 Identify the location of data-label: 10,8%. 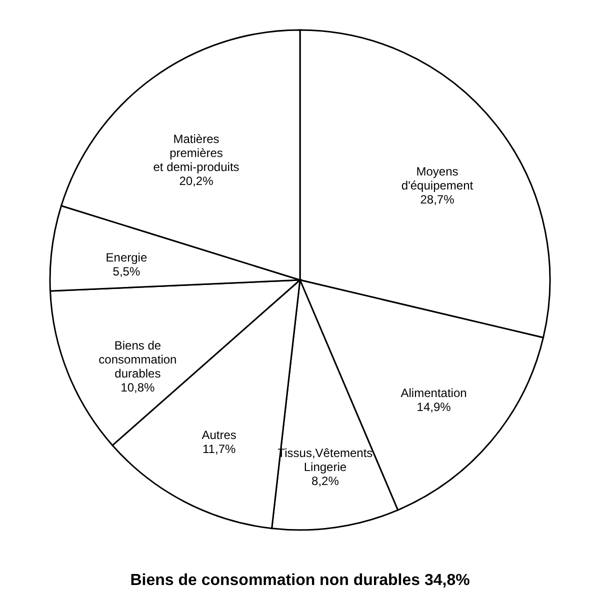
(138, 387).